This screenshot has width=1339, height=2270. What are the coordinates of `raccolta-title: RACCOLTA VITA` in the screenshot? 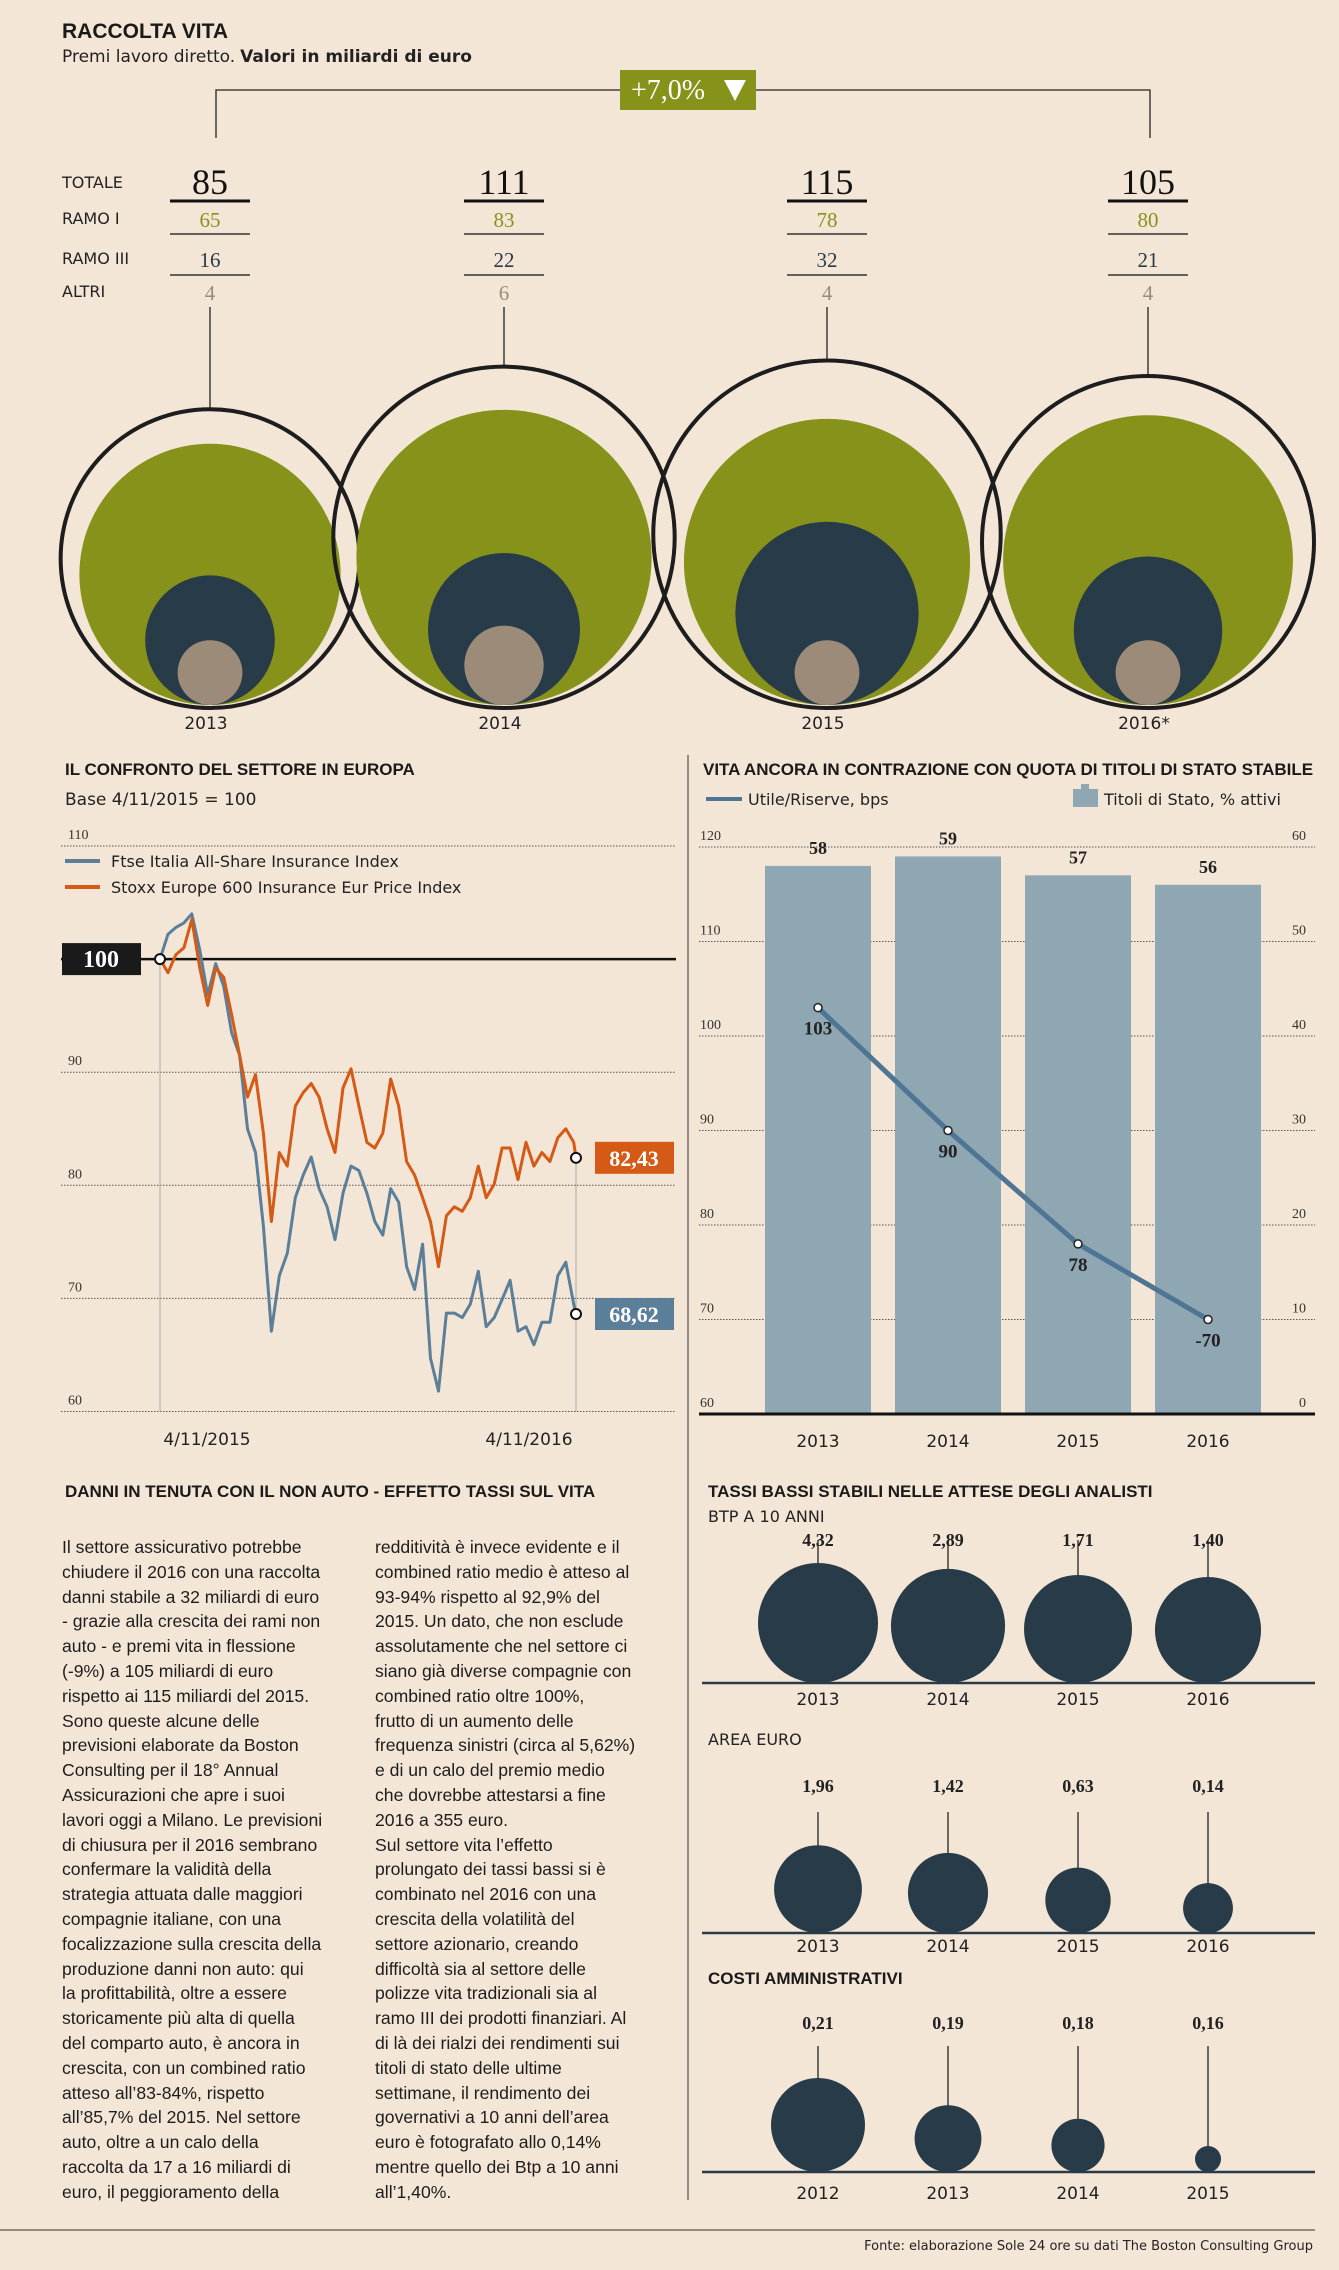 It's located at (145, 31).